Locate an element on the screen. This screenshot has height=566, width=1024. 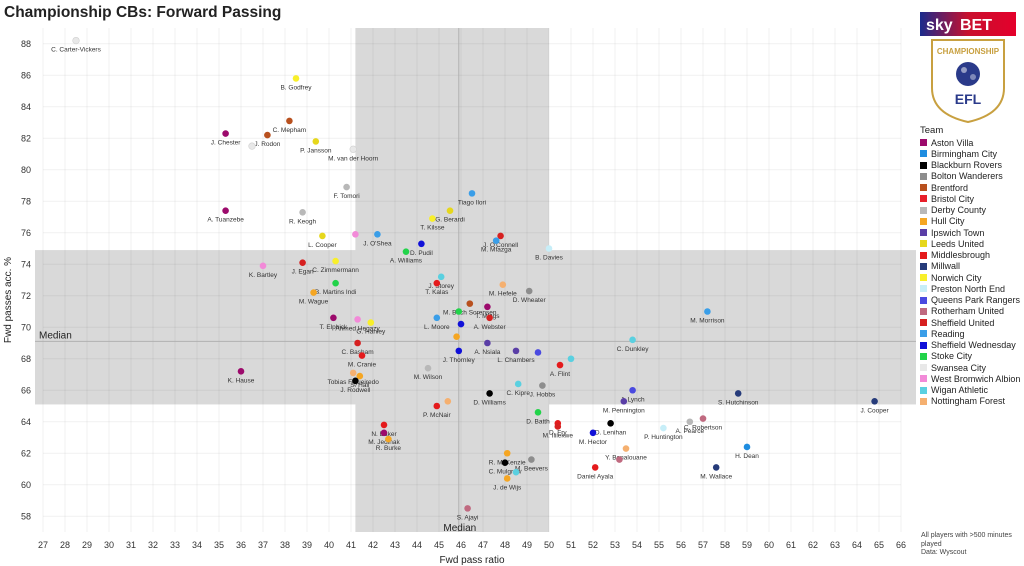
point-label: L. Chambers is located at coordinates (516, 360).